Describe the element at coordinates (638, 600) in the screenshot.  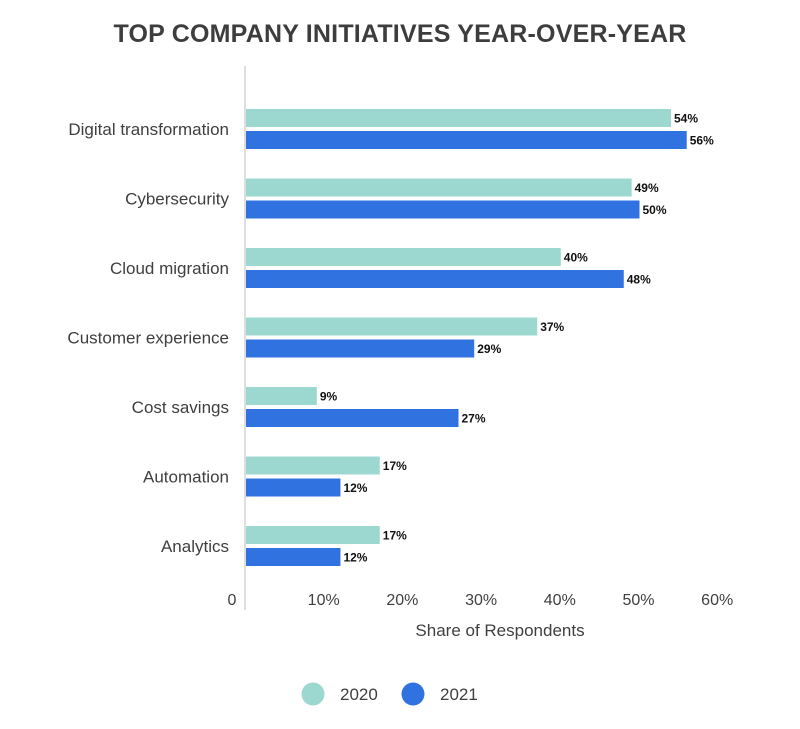
I see `x-tick-label: 50%` at that location.